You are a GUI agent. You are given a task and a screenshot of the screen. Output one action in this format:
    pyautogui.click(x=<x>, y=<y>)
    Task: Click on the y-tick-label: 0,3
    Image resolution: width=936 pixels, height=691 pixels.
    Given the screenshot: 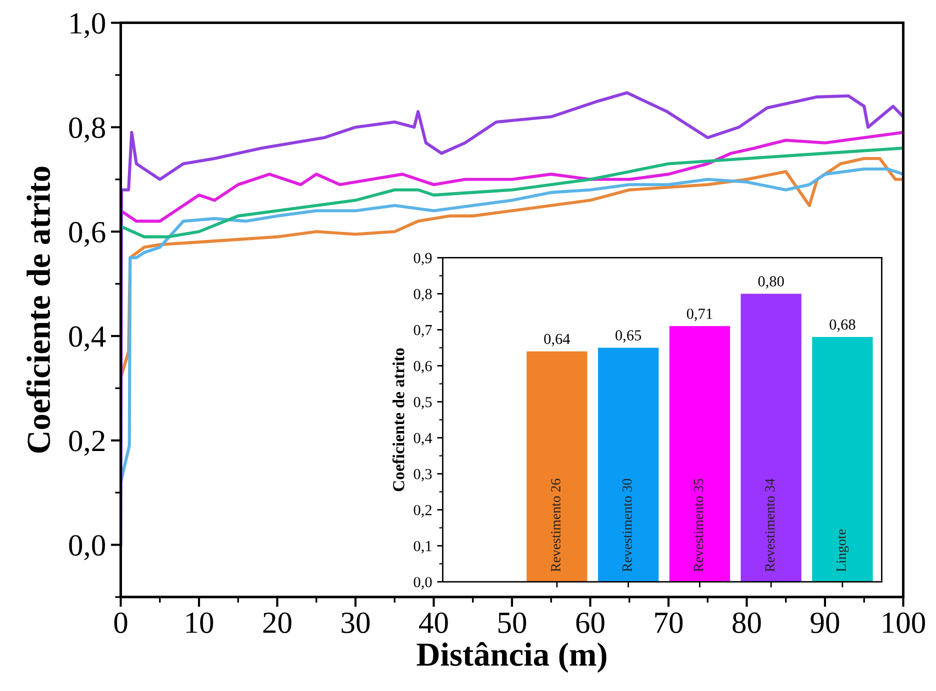 What is the action you would take?
    pyautogui.click(x=423, y=475)
    